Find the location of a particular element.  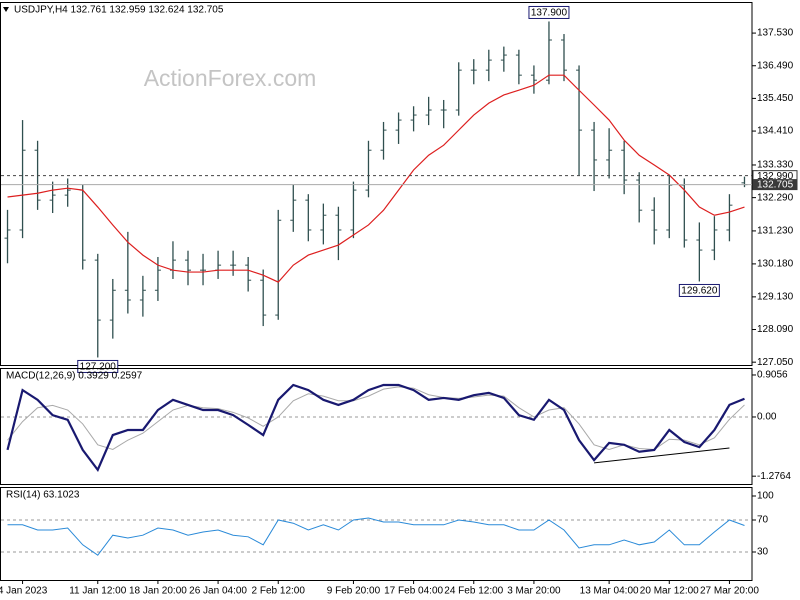

y-tick-label: 137.530 is located at coordinates (775, 33).